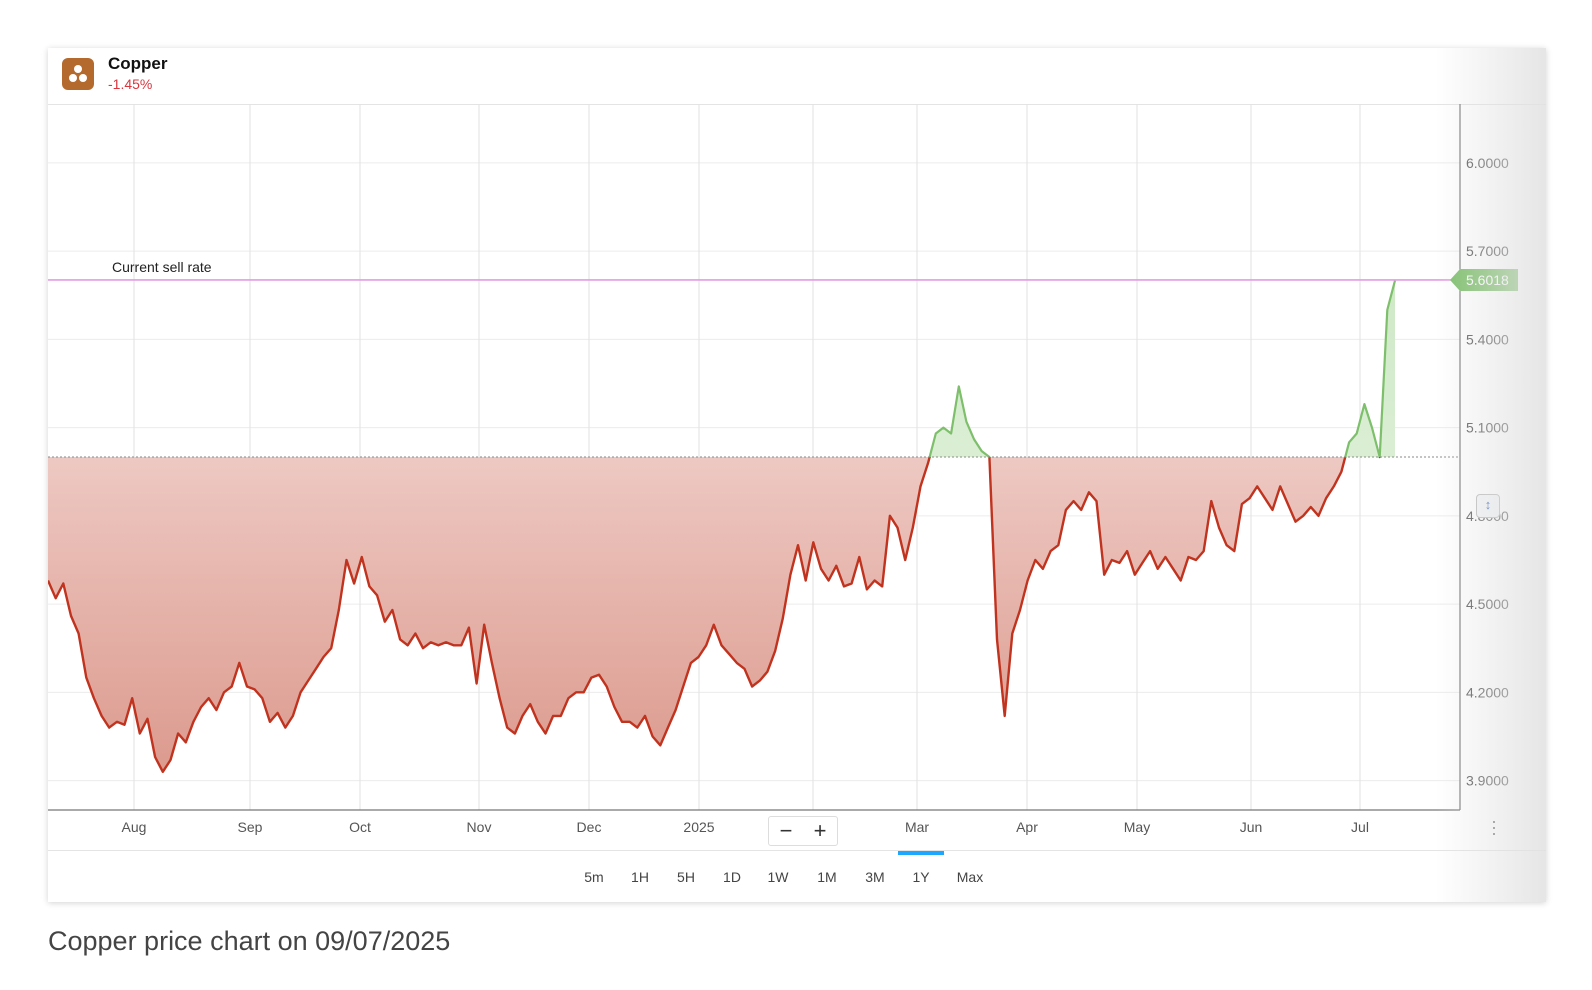 The height and width of the screenshot is (990, 1592). What do you see at coordinates (698, 827) in the screenshot?
I see `x-tick-label: 2025` at bounding box center [698, 827].